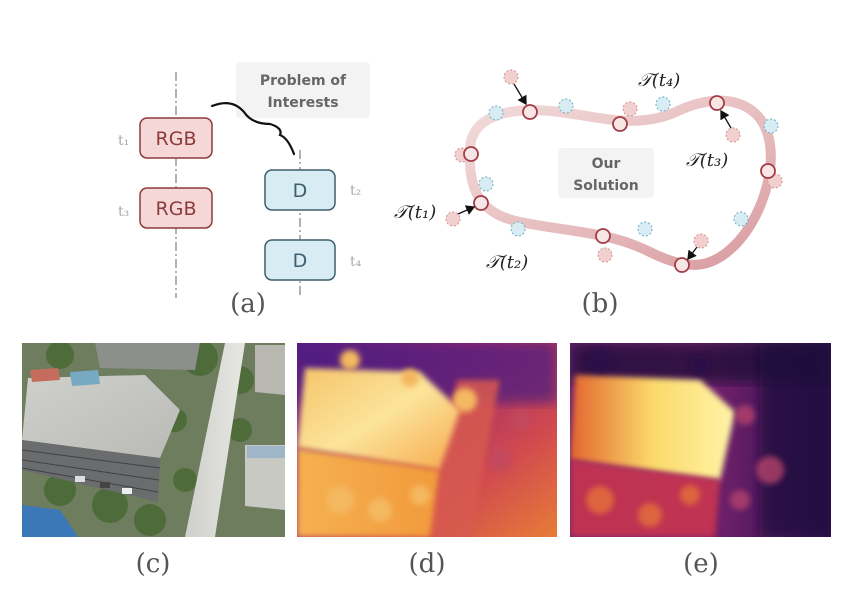  Describe the element at coordinates (355, 191) in the screenshot. I see `time-label-t2: t₂` at that location.